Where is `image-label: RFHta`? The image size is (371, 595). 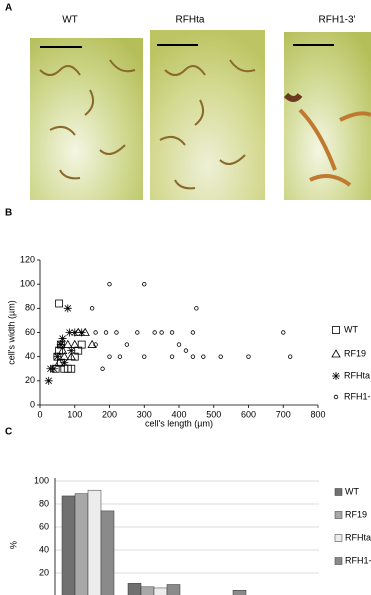
image-label: RFHta is located at coordinates (190, 20).